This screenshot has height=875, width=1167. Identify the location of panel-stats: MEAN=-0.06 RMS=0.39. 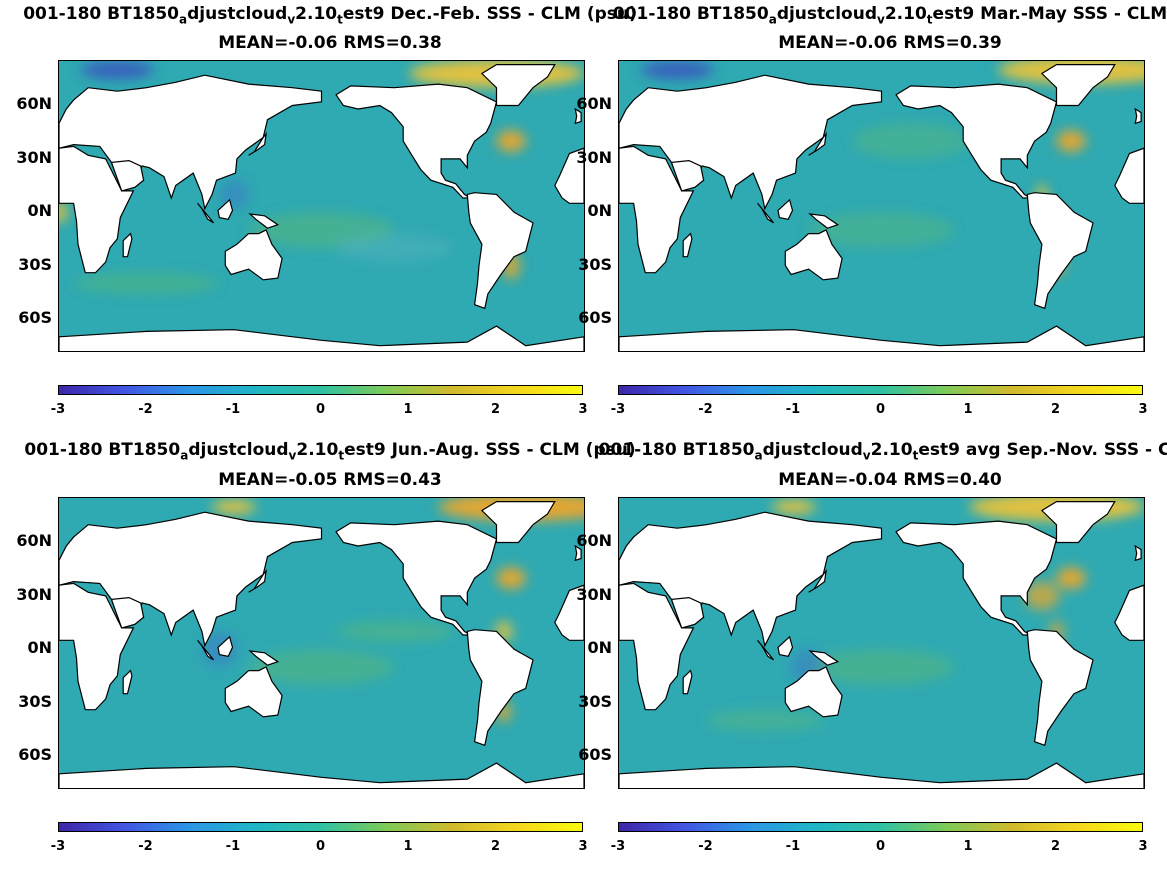
(890, 43).